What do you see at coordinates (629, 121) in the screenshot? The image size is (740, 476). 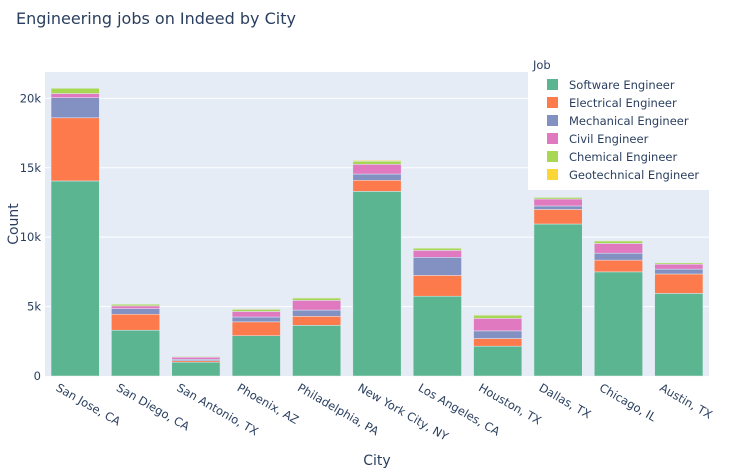 I see `legend-item: Mechanical Engineer` at bounding box center [629, 121].